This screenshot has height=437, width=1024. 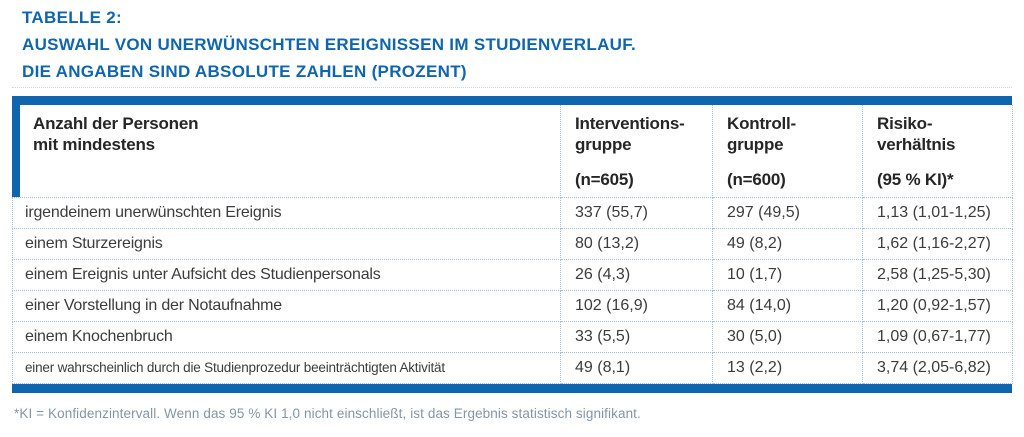 I want to click on col-header-line: mit mindestens, so click(x=94, y=144).